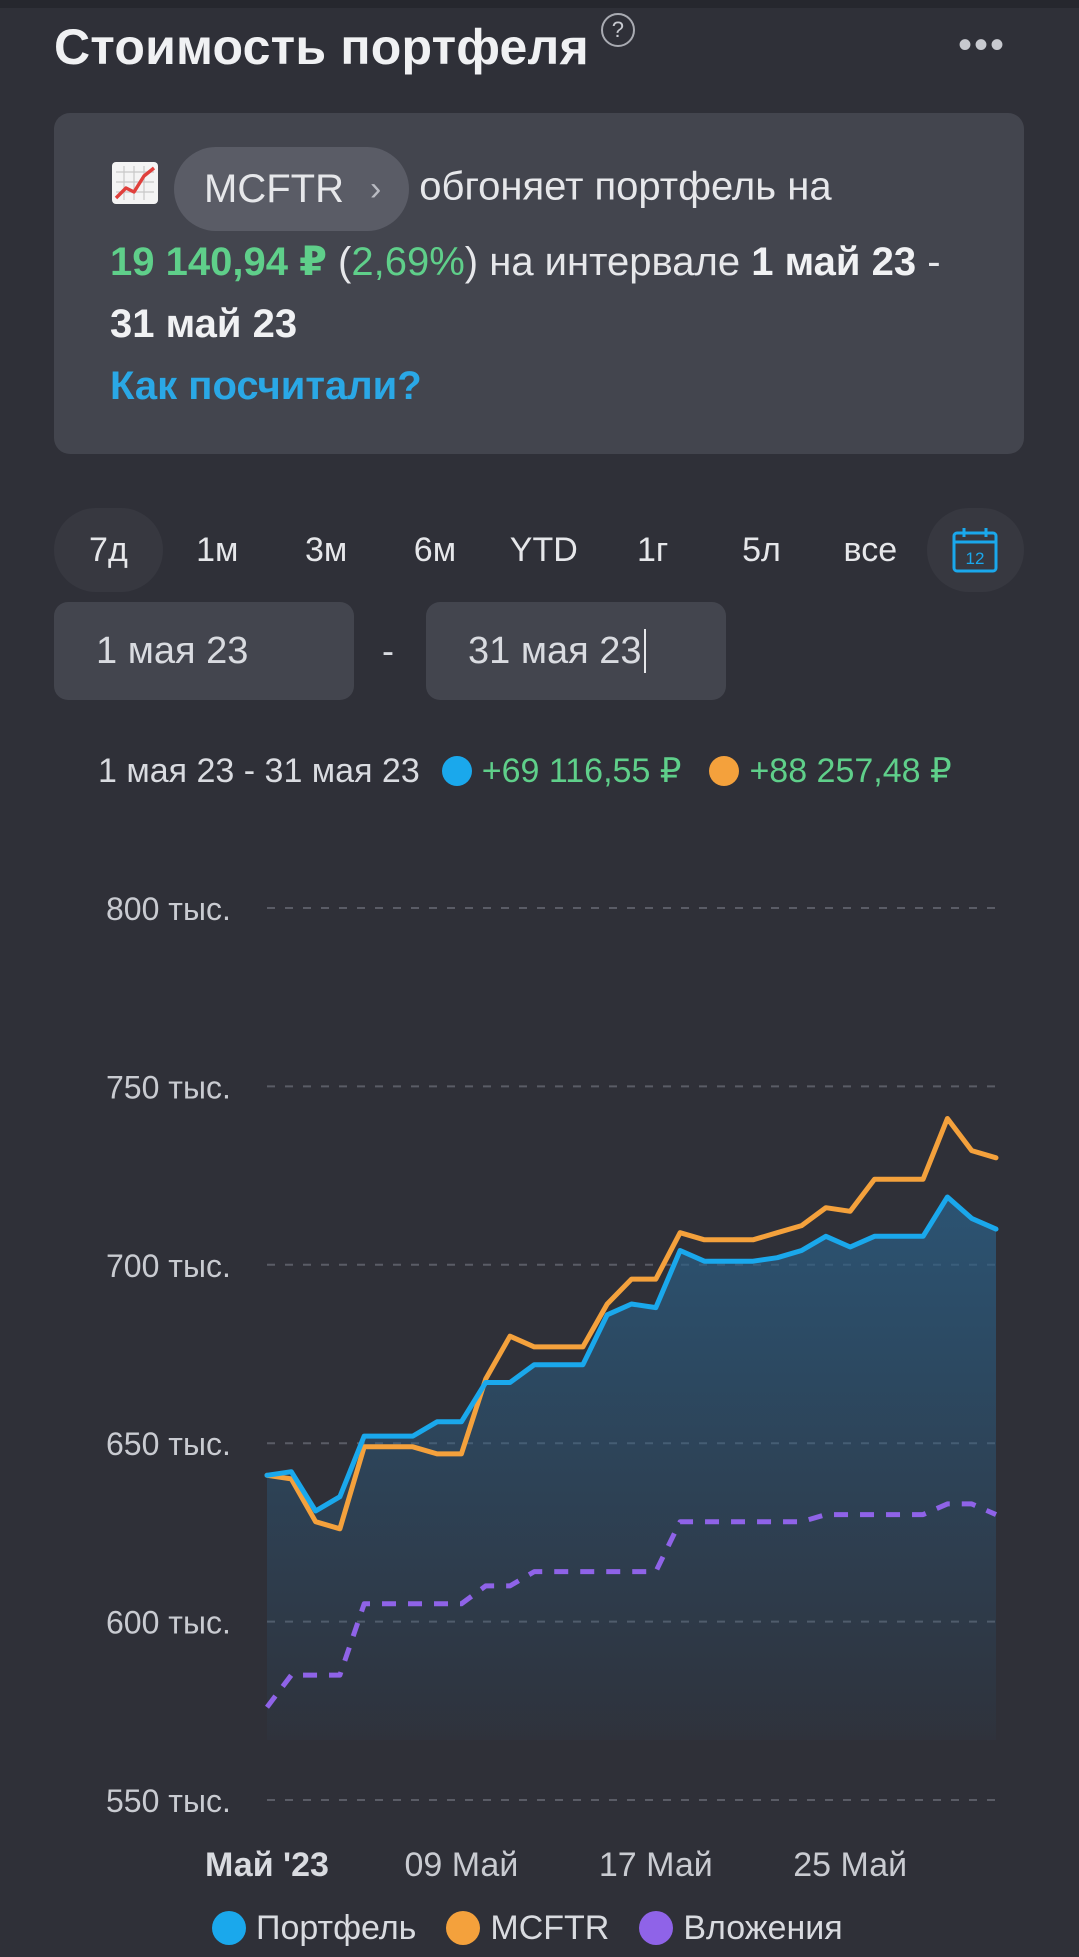 The height and width of the screenshot is (1957, 1079). Describe the element at coordinates (218, 262) in the screenshot. I see `diff-amount: 19 140,94 ₽` at that location.